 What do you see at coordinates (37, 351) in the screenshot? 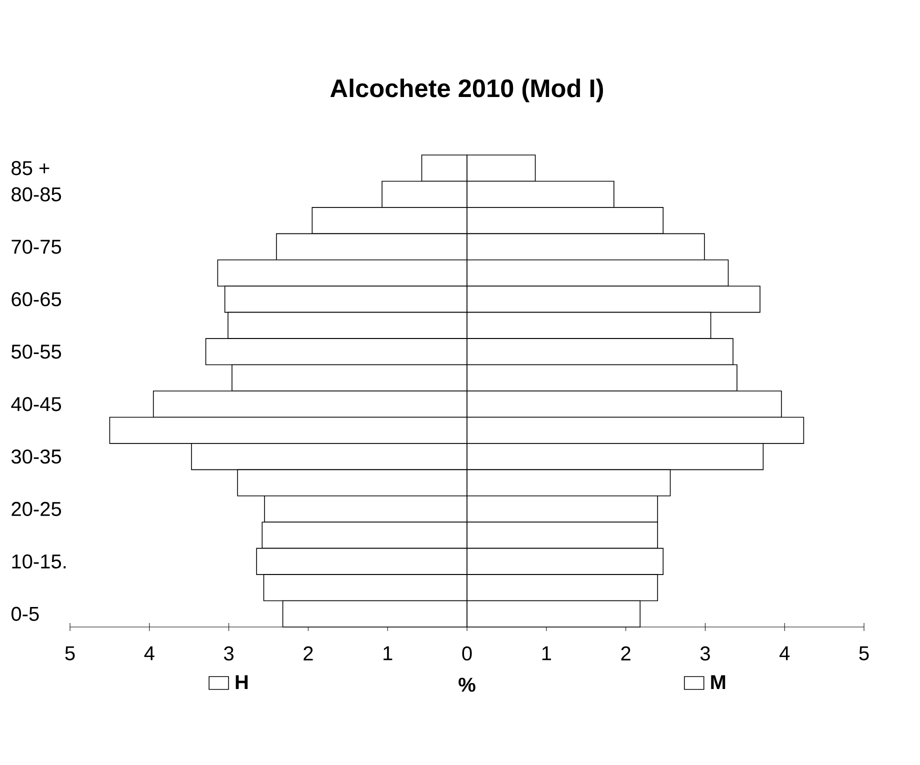
I see `y-tick-label: 50-55` at bounding box center [37, 351].